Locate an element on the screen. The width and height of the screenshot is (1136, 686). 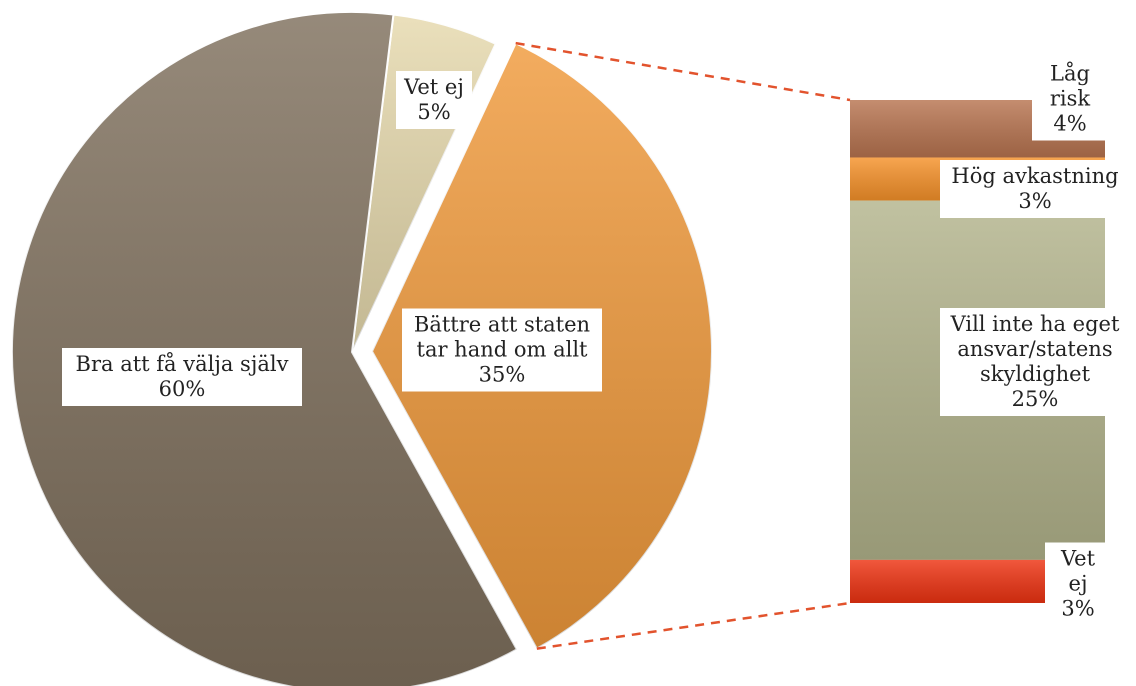
label-text: Låg risk is located at coordinates (1070, 86).